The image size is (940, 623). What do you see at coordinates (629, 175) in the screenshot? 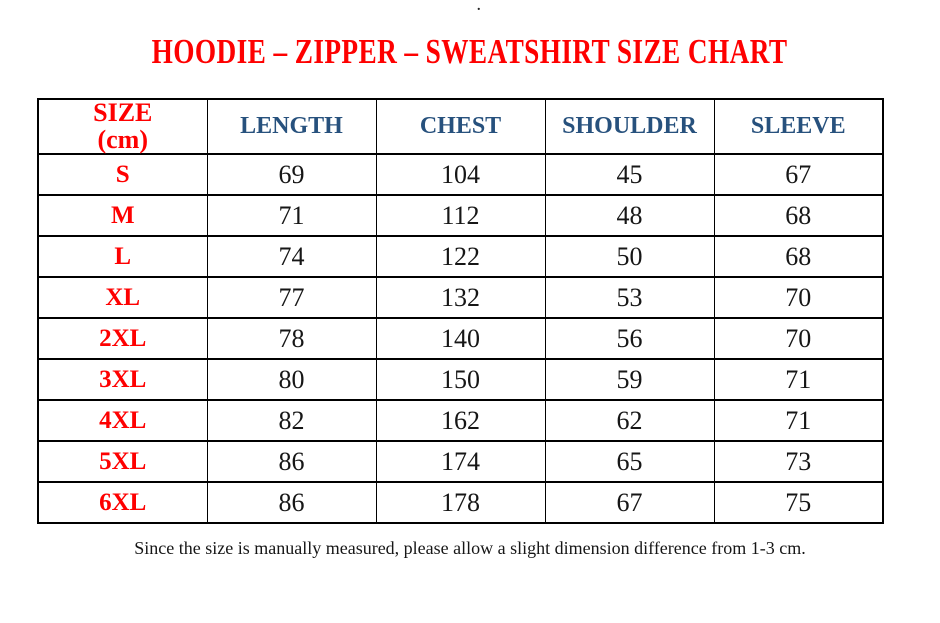
I see `shoulder-value-cell: 45` at bounding box center [629, 175].